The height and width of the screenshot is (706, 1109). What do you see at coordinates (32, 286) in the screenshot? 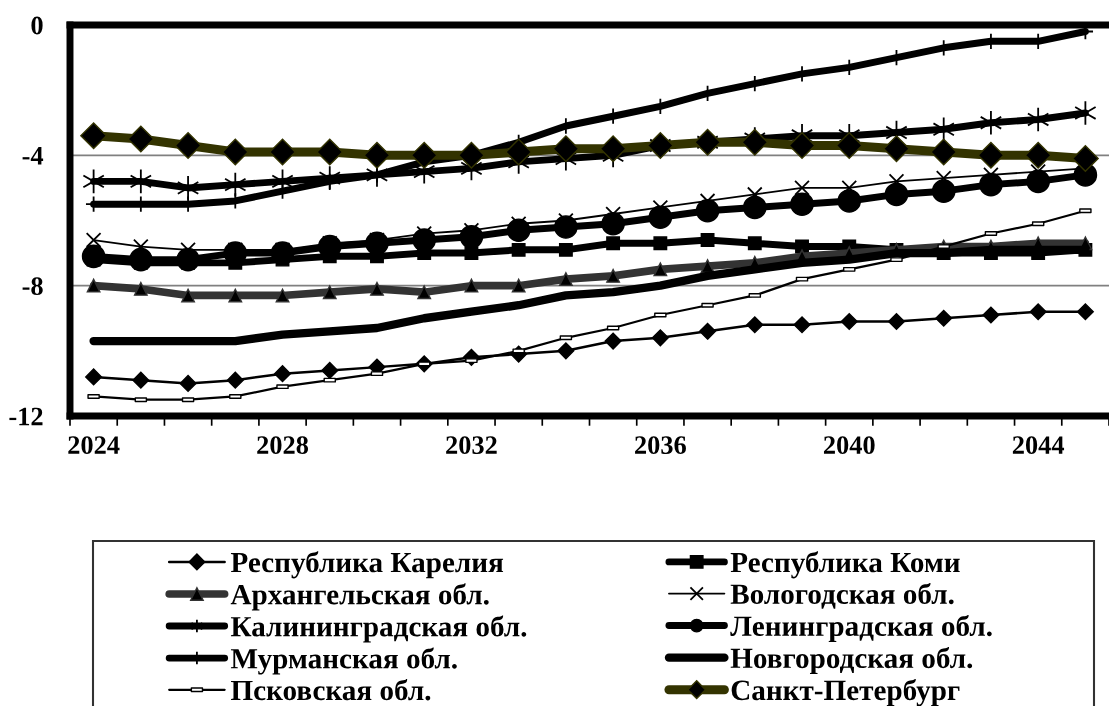
I see `y-tick-label: -8` at bounding box center [32, 286].